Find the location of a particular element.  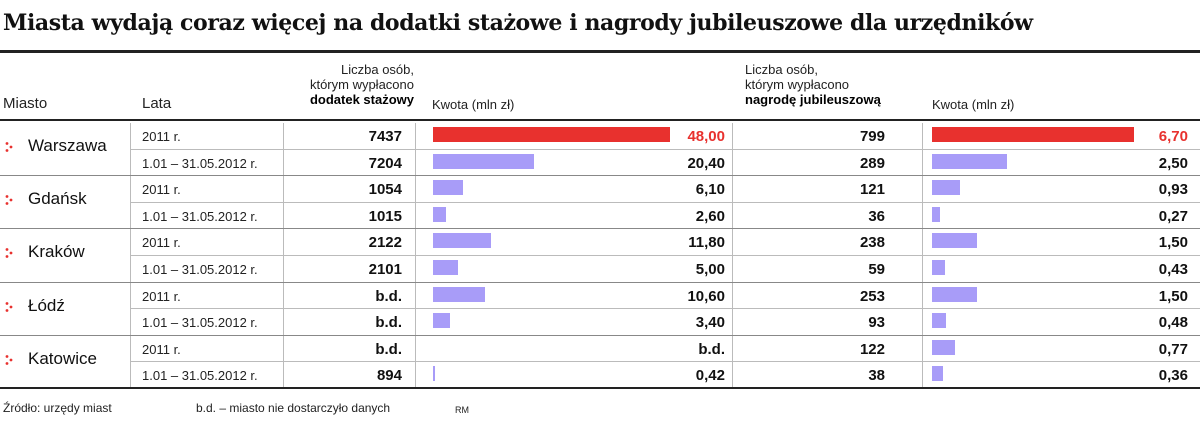

amount1-value: 6,10 is located at coordinates (710, 190).